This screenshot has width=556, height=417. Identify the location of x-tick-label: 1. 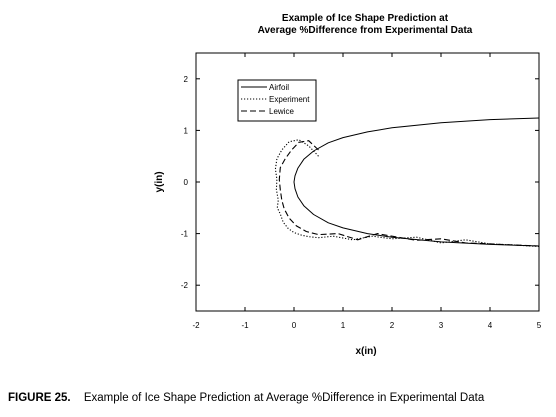
(343, 325).